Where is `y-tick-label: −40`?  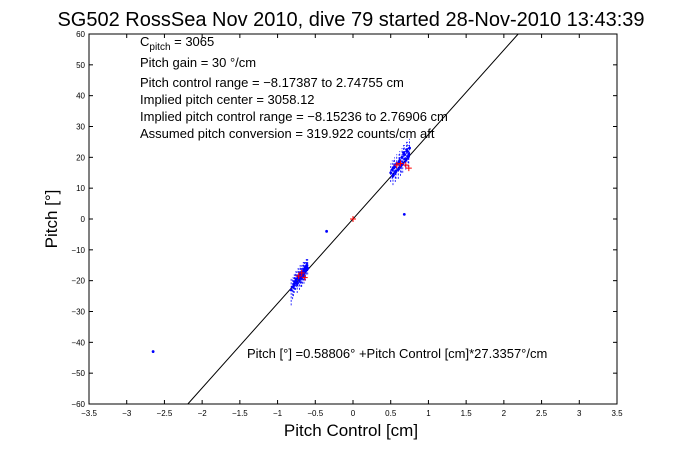 y-tick-label: −40 is located at coordinates (78, 342).